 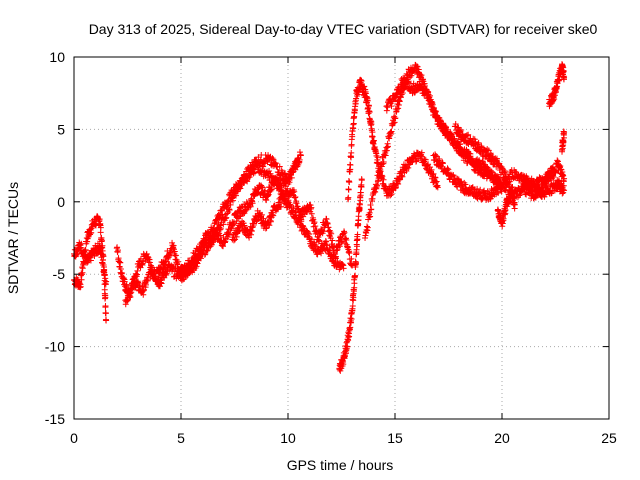 What do you see at coordinates (61, 202) in the screenshot?
I see `y-tick-label: 0` at bounding box center [61, 202].